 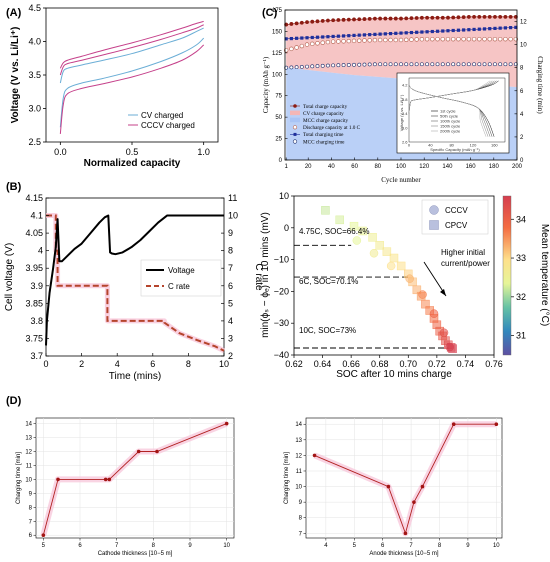 What do you see at coordinates (45, 364) in the screenshot?
I see `x-tick-label-b: 0` at bounding box center [45, 364].